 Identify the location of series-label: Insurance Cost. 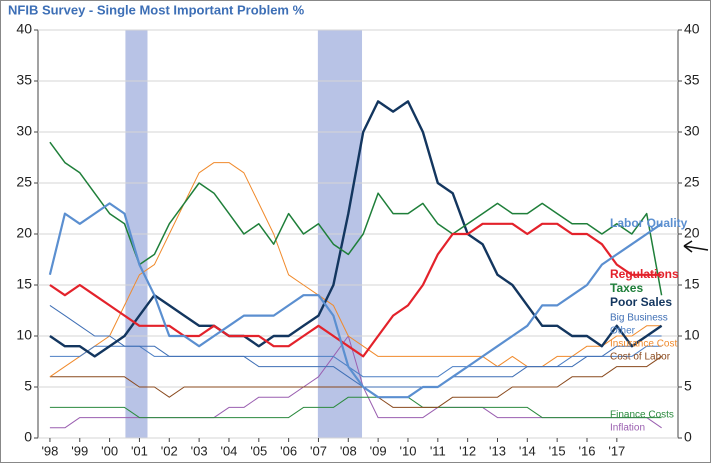
(643, 344).